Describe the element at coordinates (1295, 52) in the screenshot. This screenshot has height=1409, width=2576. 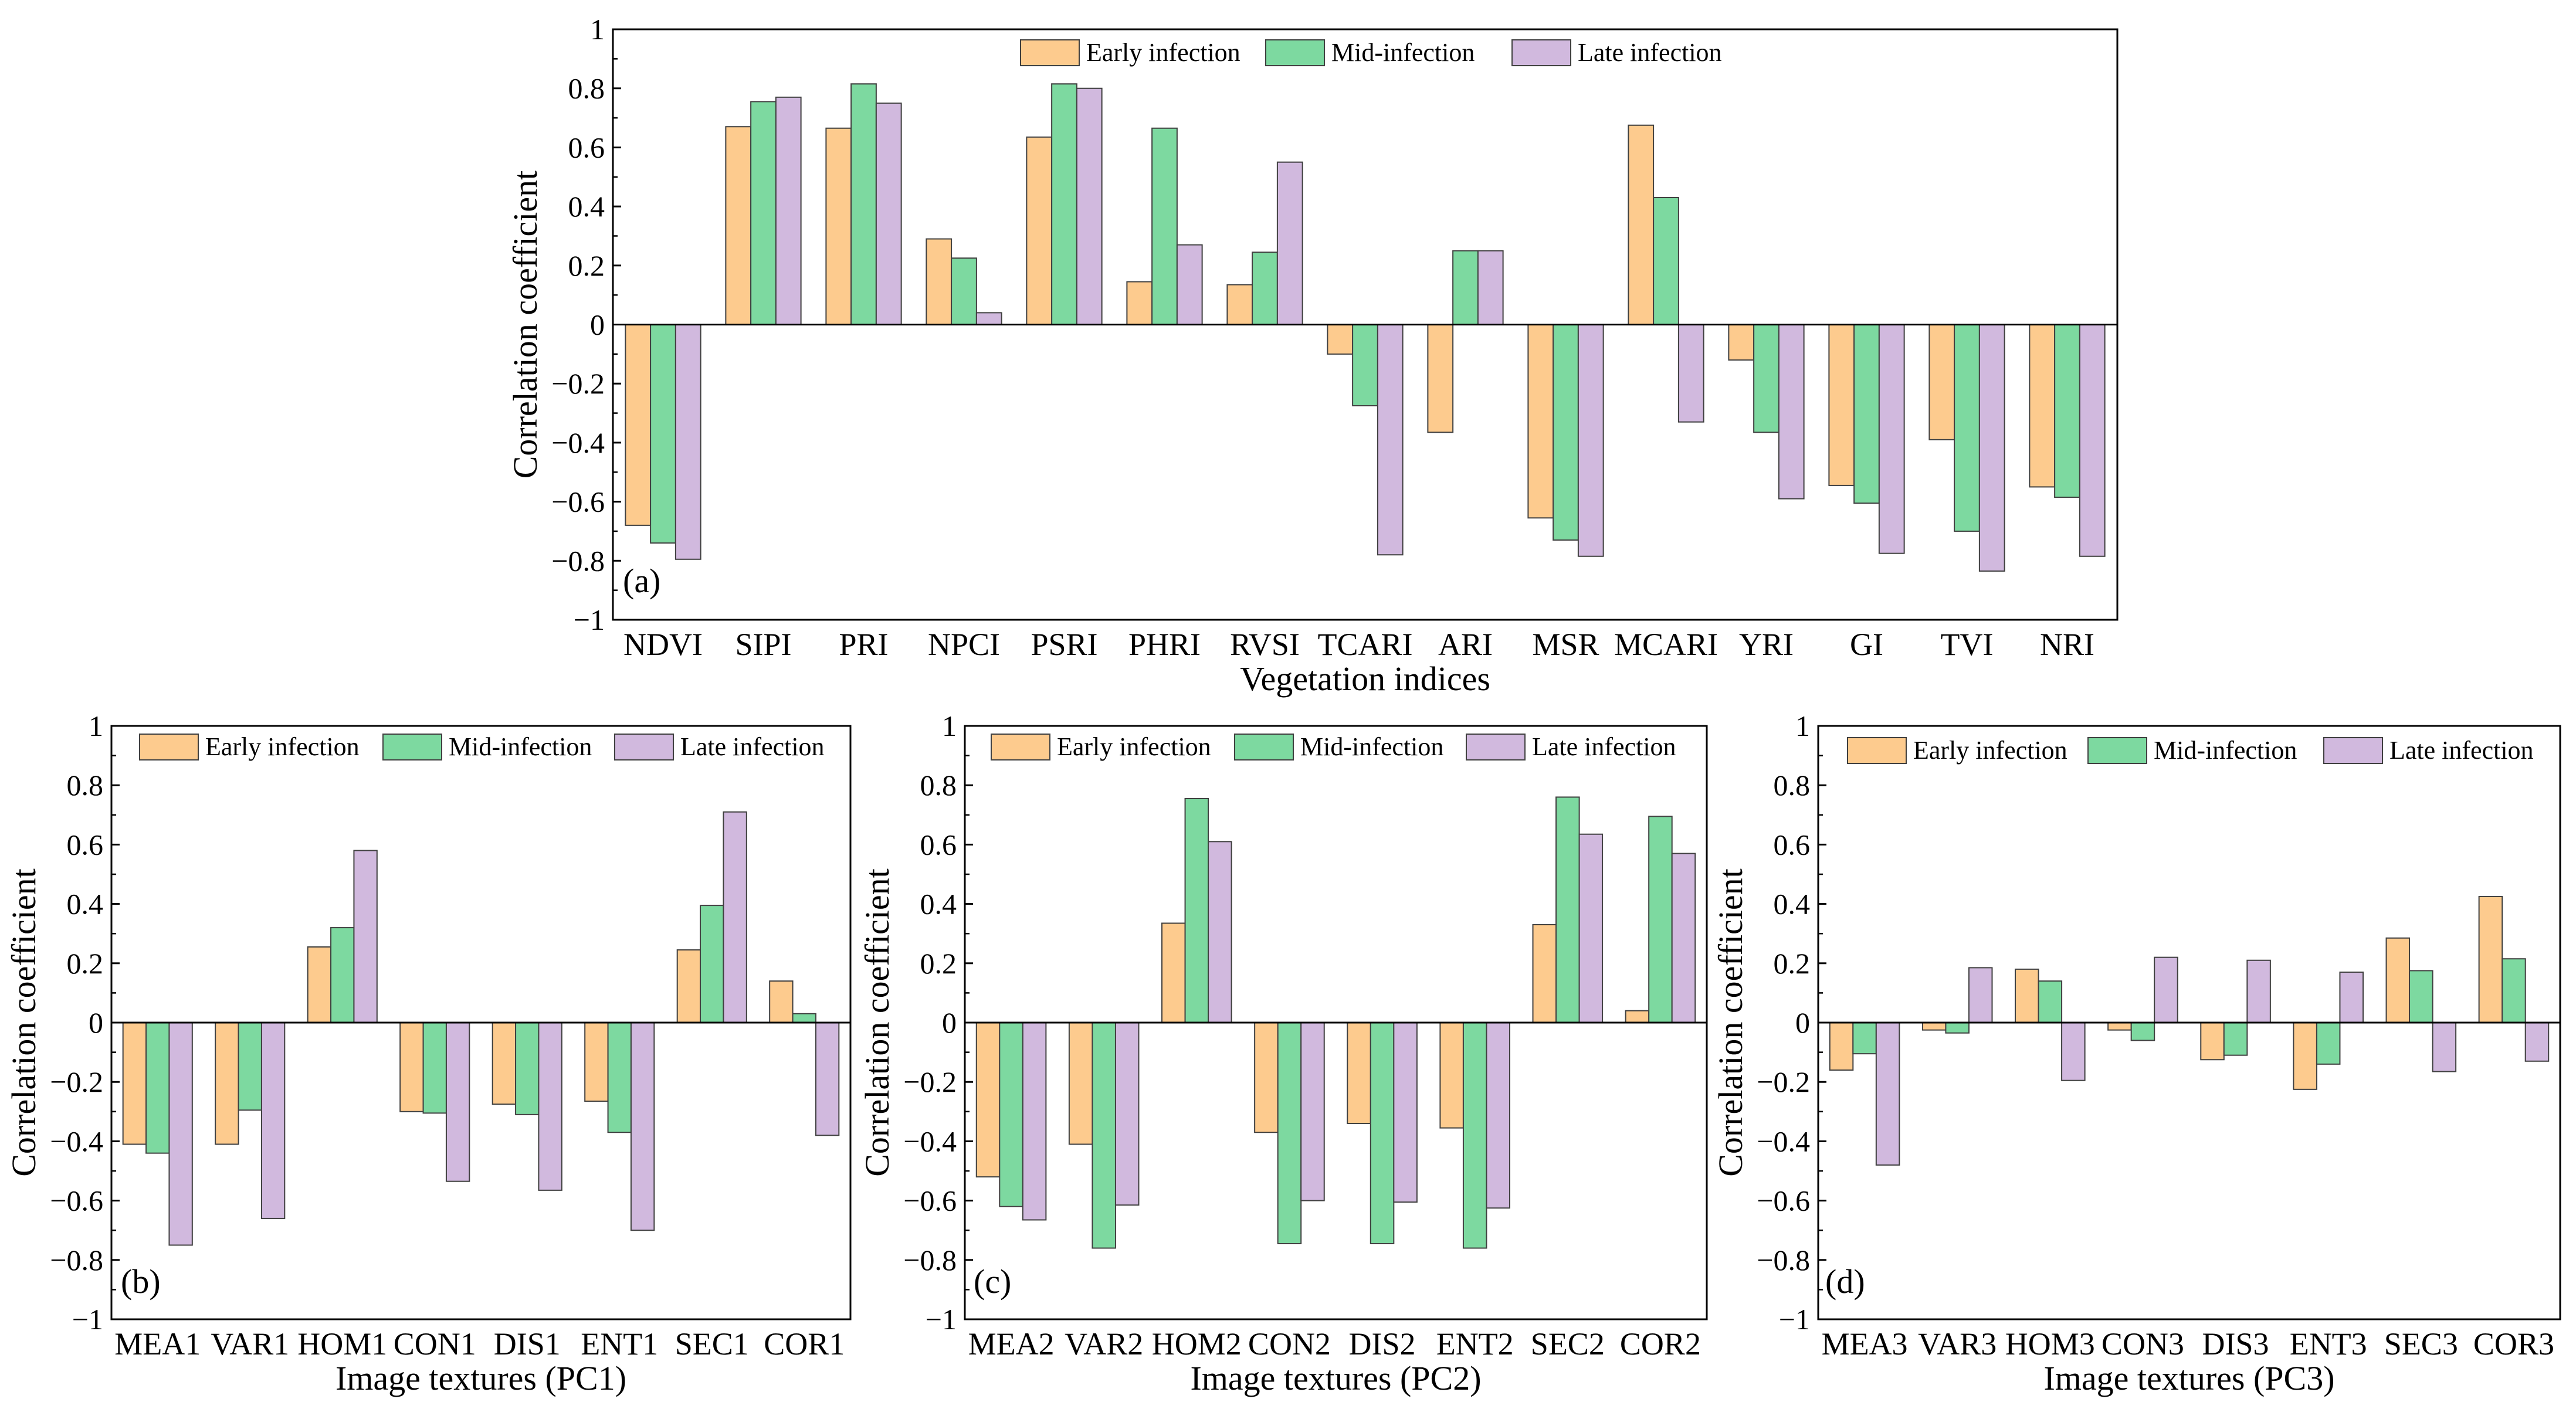
I see `legend-swatch-mid` at that location.